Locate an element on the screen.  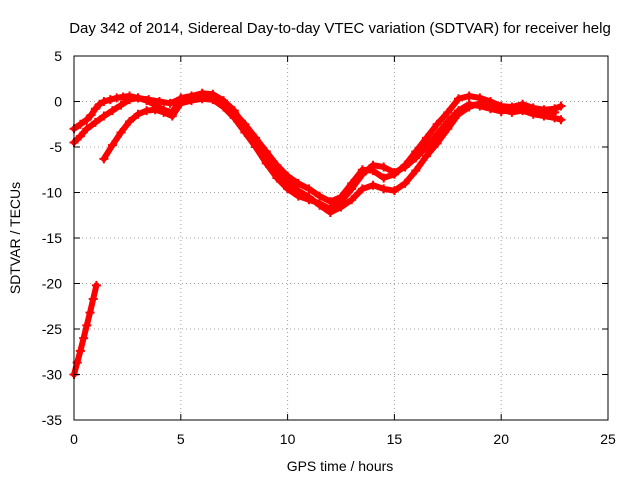
y-tick-label: -25 is located at coordinates (52, 329).